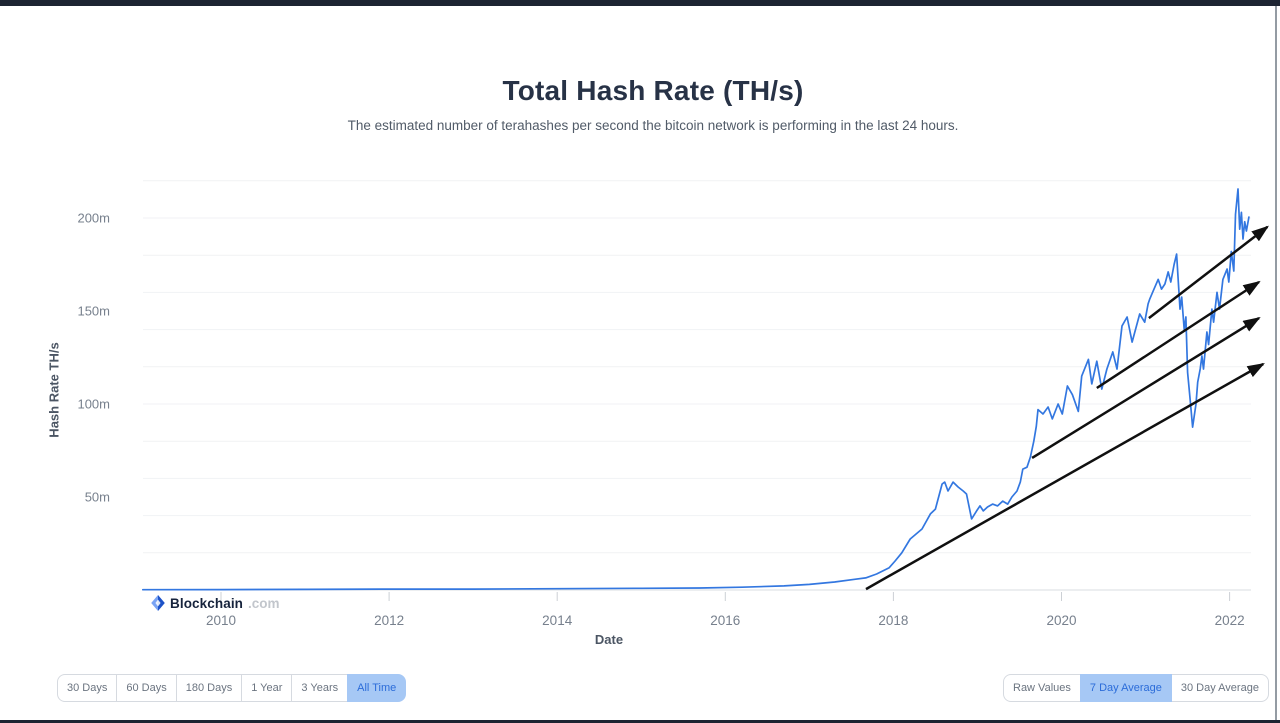 This screenshot has width=1280, height=723. I want to click on y-tick-label: 100m, so click(93, 404).